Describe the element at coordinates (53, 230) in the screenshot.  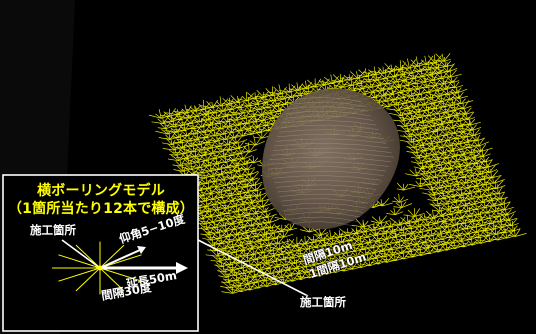
I see `legend-site-label: 施工箇所` at that location.